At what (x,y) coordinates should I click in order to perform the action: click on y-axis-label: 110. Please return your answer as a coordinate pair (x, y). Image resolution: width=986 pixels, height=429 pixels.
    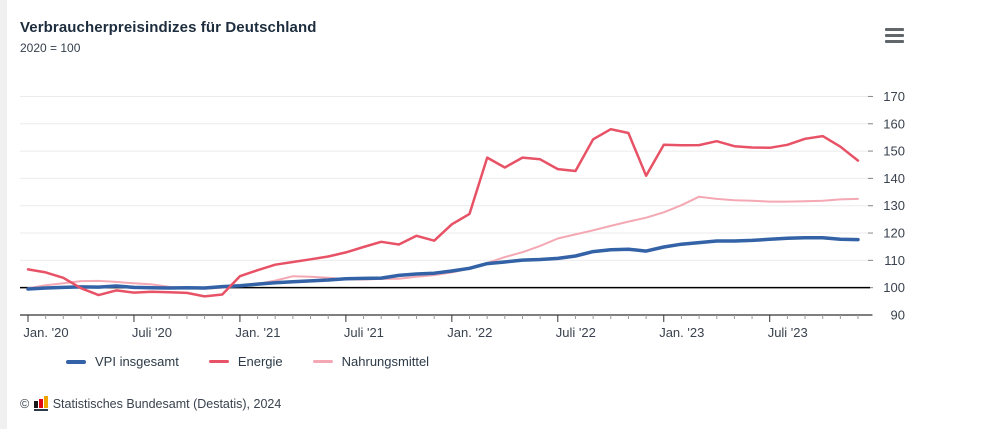
    Looking at the image, I should click on (894, 260).